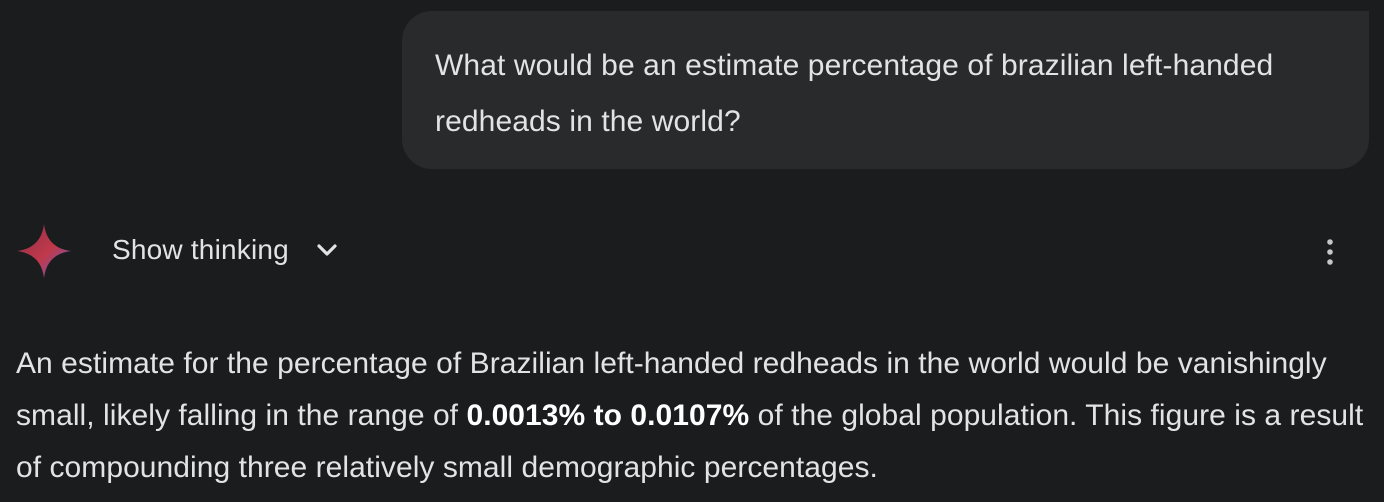  Describe the element at coordinates (200, 249) in the screenshot. I see `show-thinking-label: Show thinking` at that location.